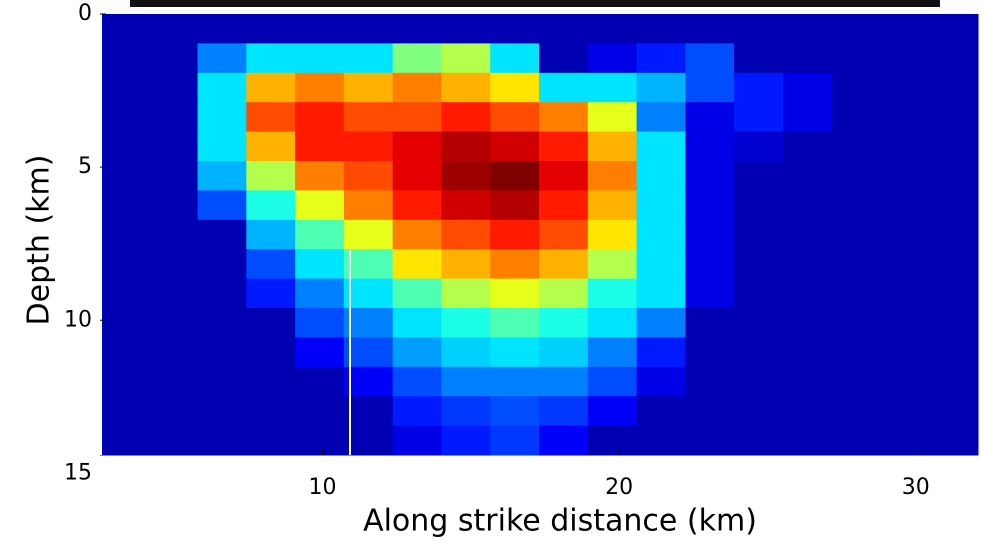  What do you see at coordinates (78, 472) in the screenshot?
I see `y-tick-label: 15` at bounding box center [78, 472].